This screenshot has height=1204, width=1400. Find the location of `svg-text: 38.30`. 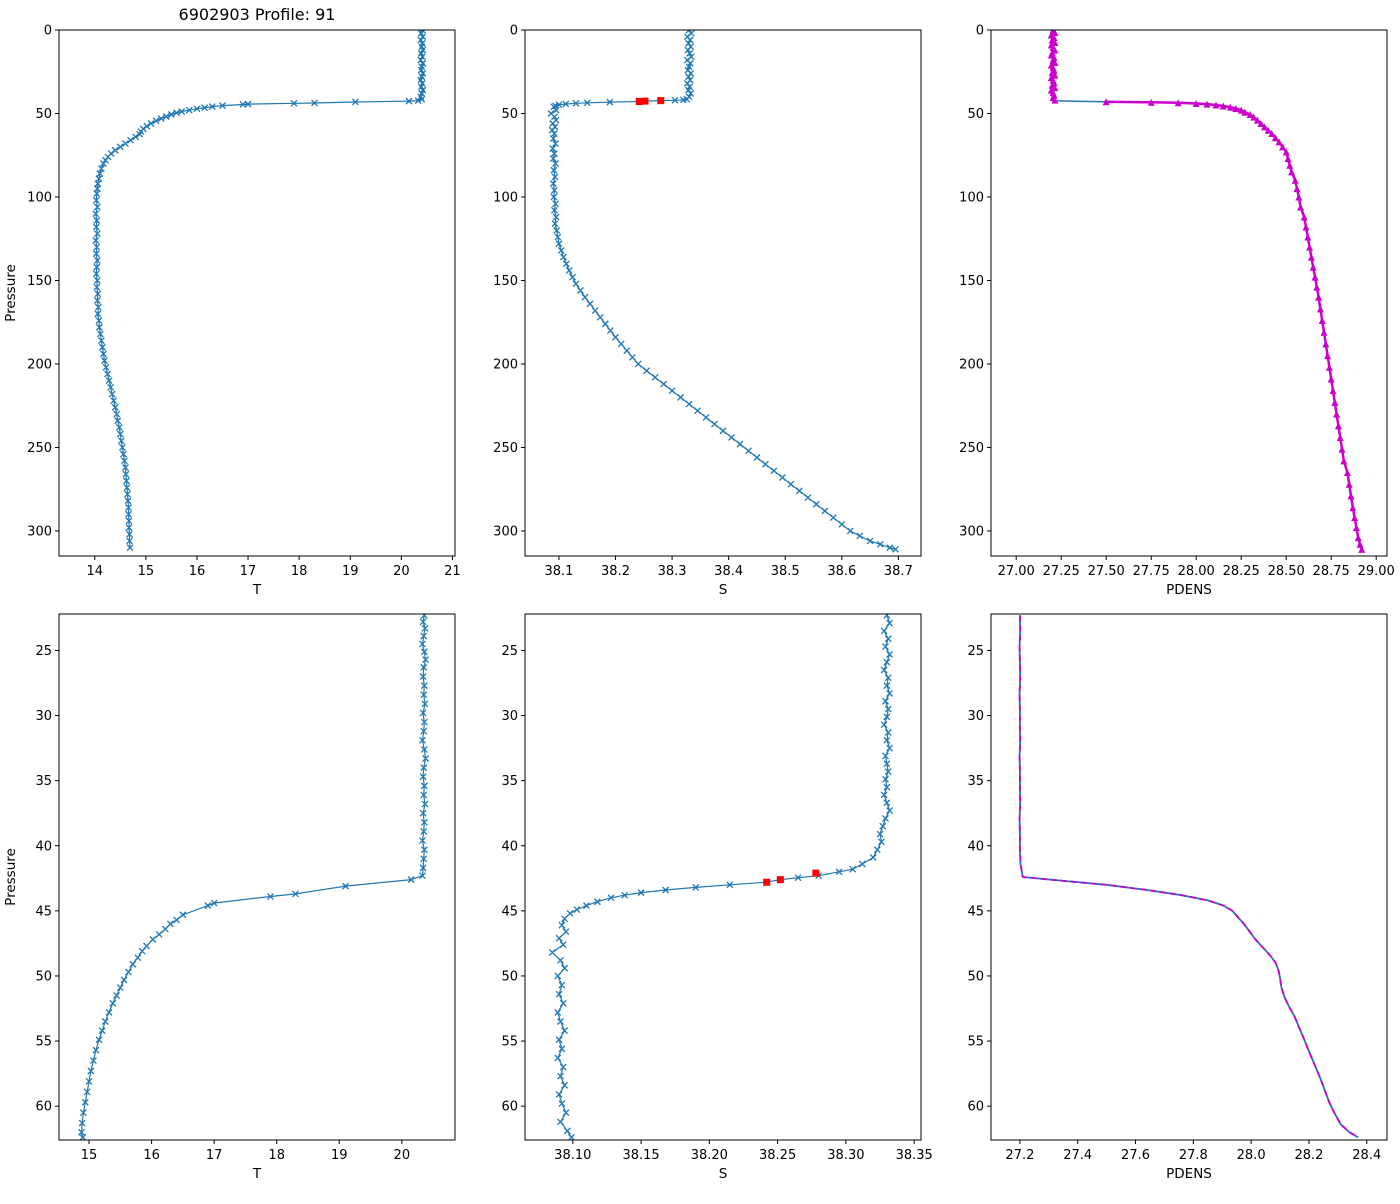

svg-text: 38.30 is located at coordinates (845, 1155).